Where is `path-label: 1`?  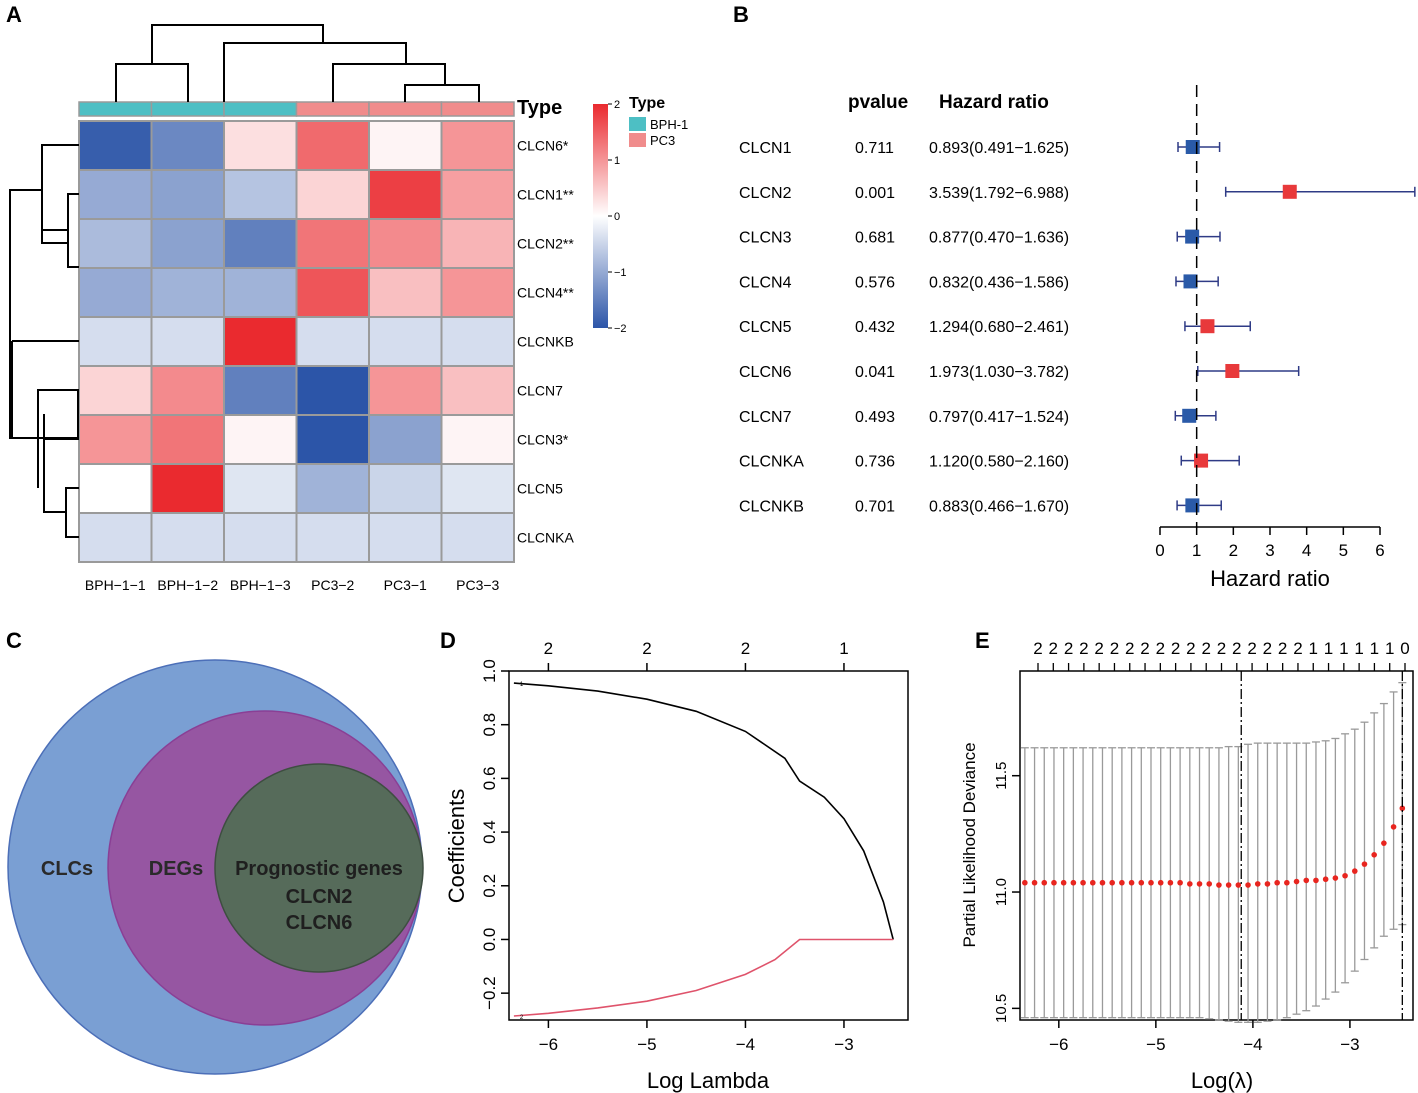
path-label: 1 is located at coordinates (522, 685).